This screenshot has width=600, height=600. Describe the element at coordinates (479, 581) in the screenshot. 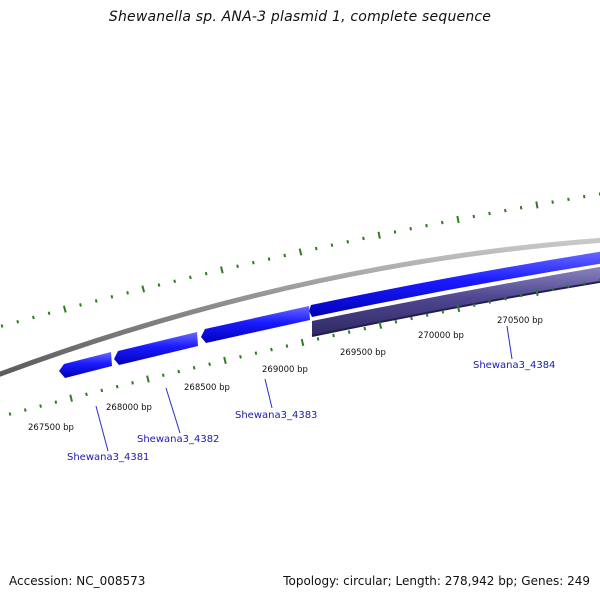

I see `length-value: 278,942 bp` at that location.